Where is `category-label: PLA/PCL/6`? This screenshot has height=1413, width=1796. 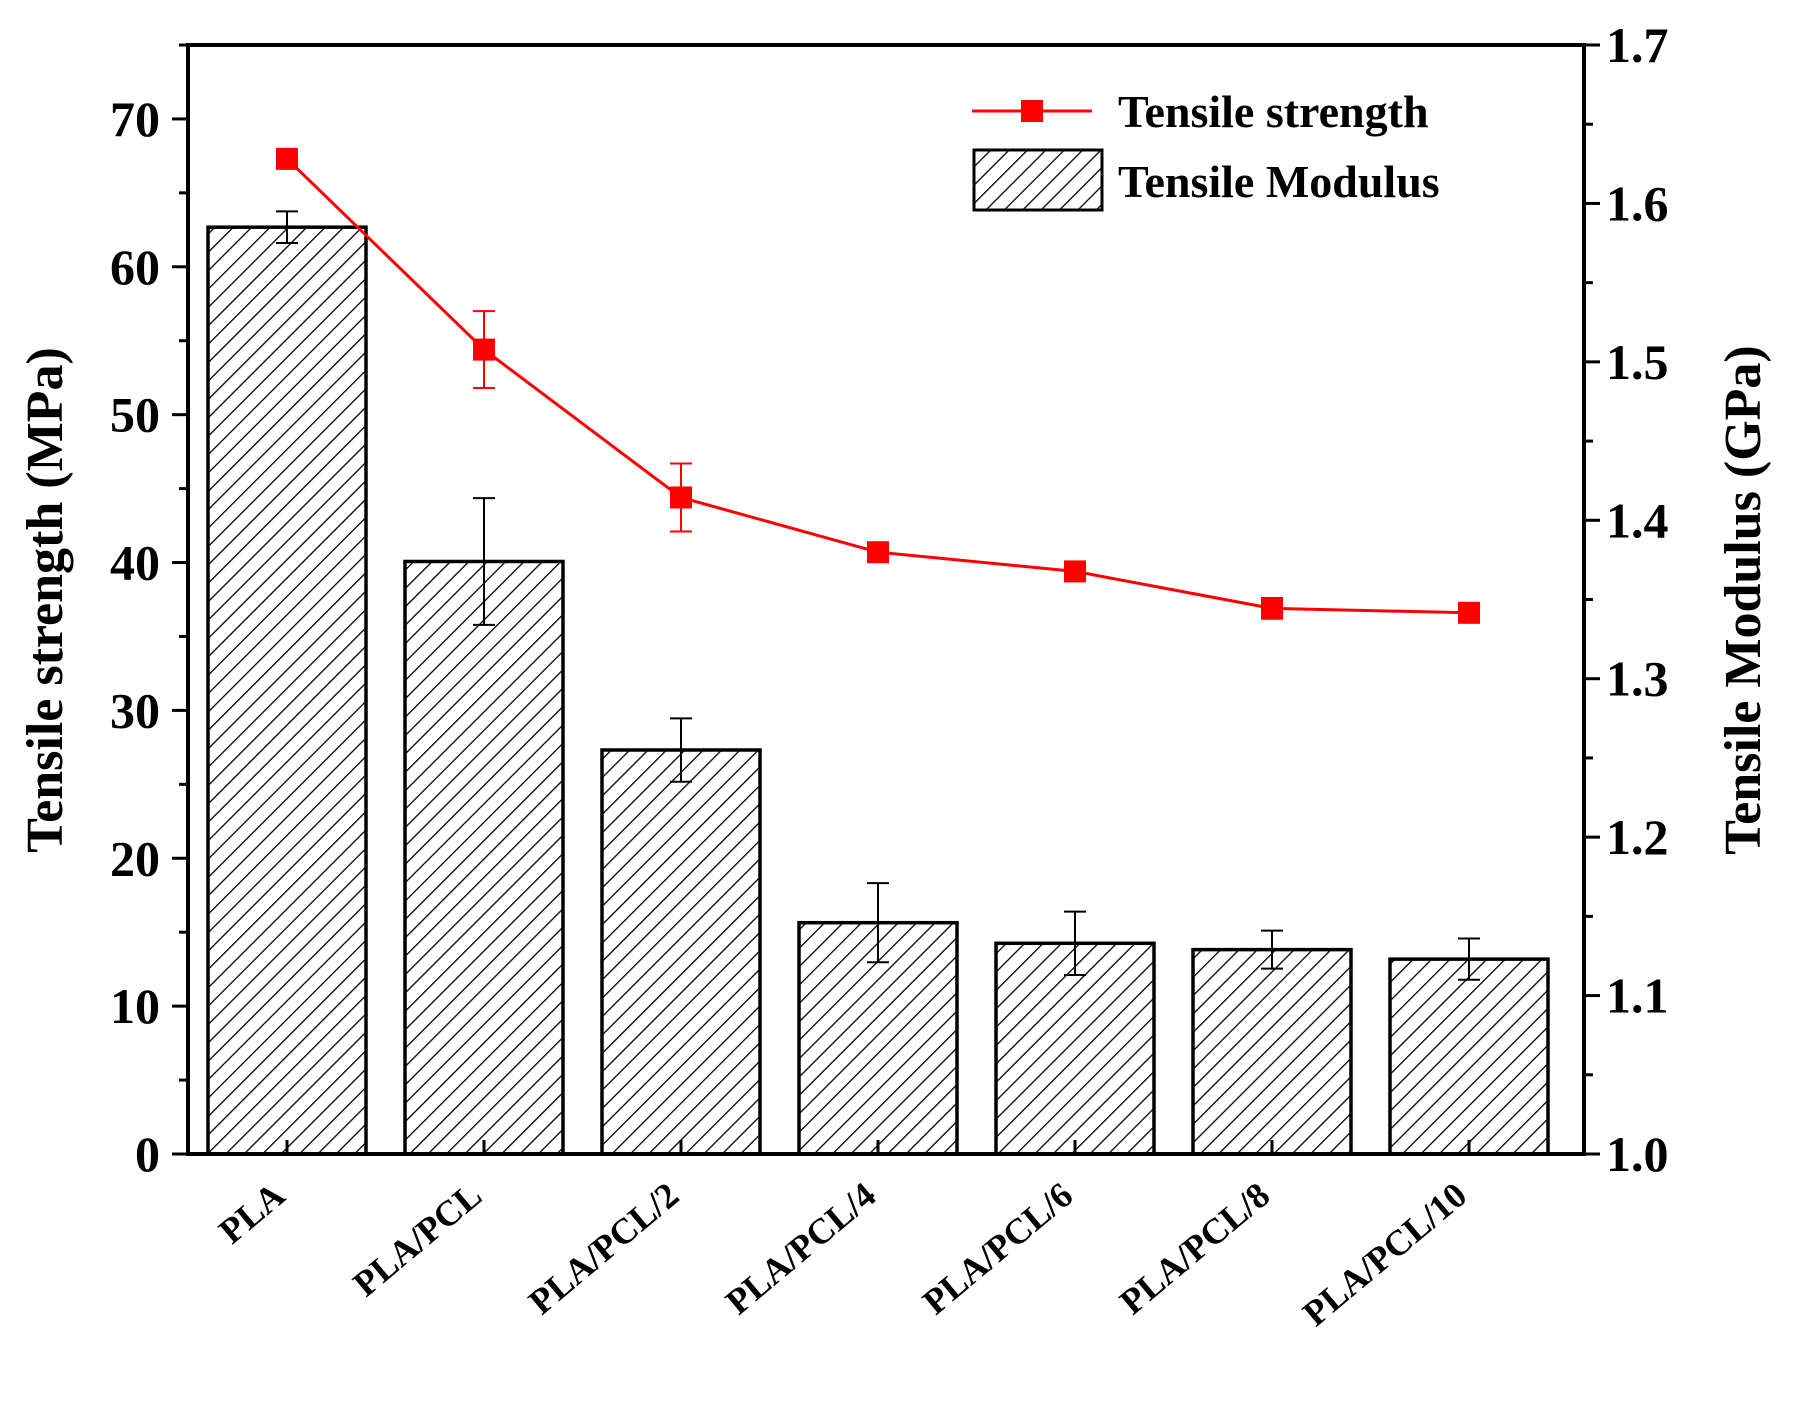 category-label: PLA/PCL/6 is located at coordinates (997, 1248).